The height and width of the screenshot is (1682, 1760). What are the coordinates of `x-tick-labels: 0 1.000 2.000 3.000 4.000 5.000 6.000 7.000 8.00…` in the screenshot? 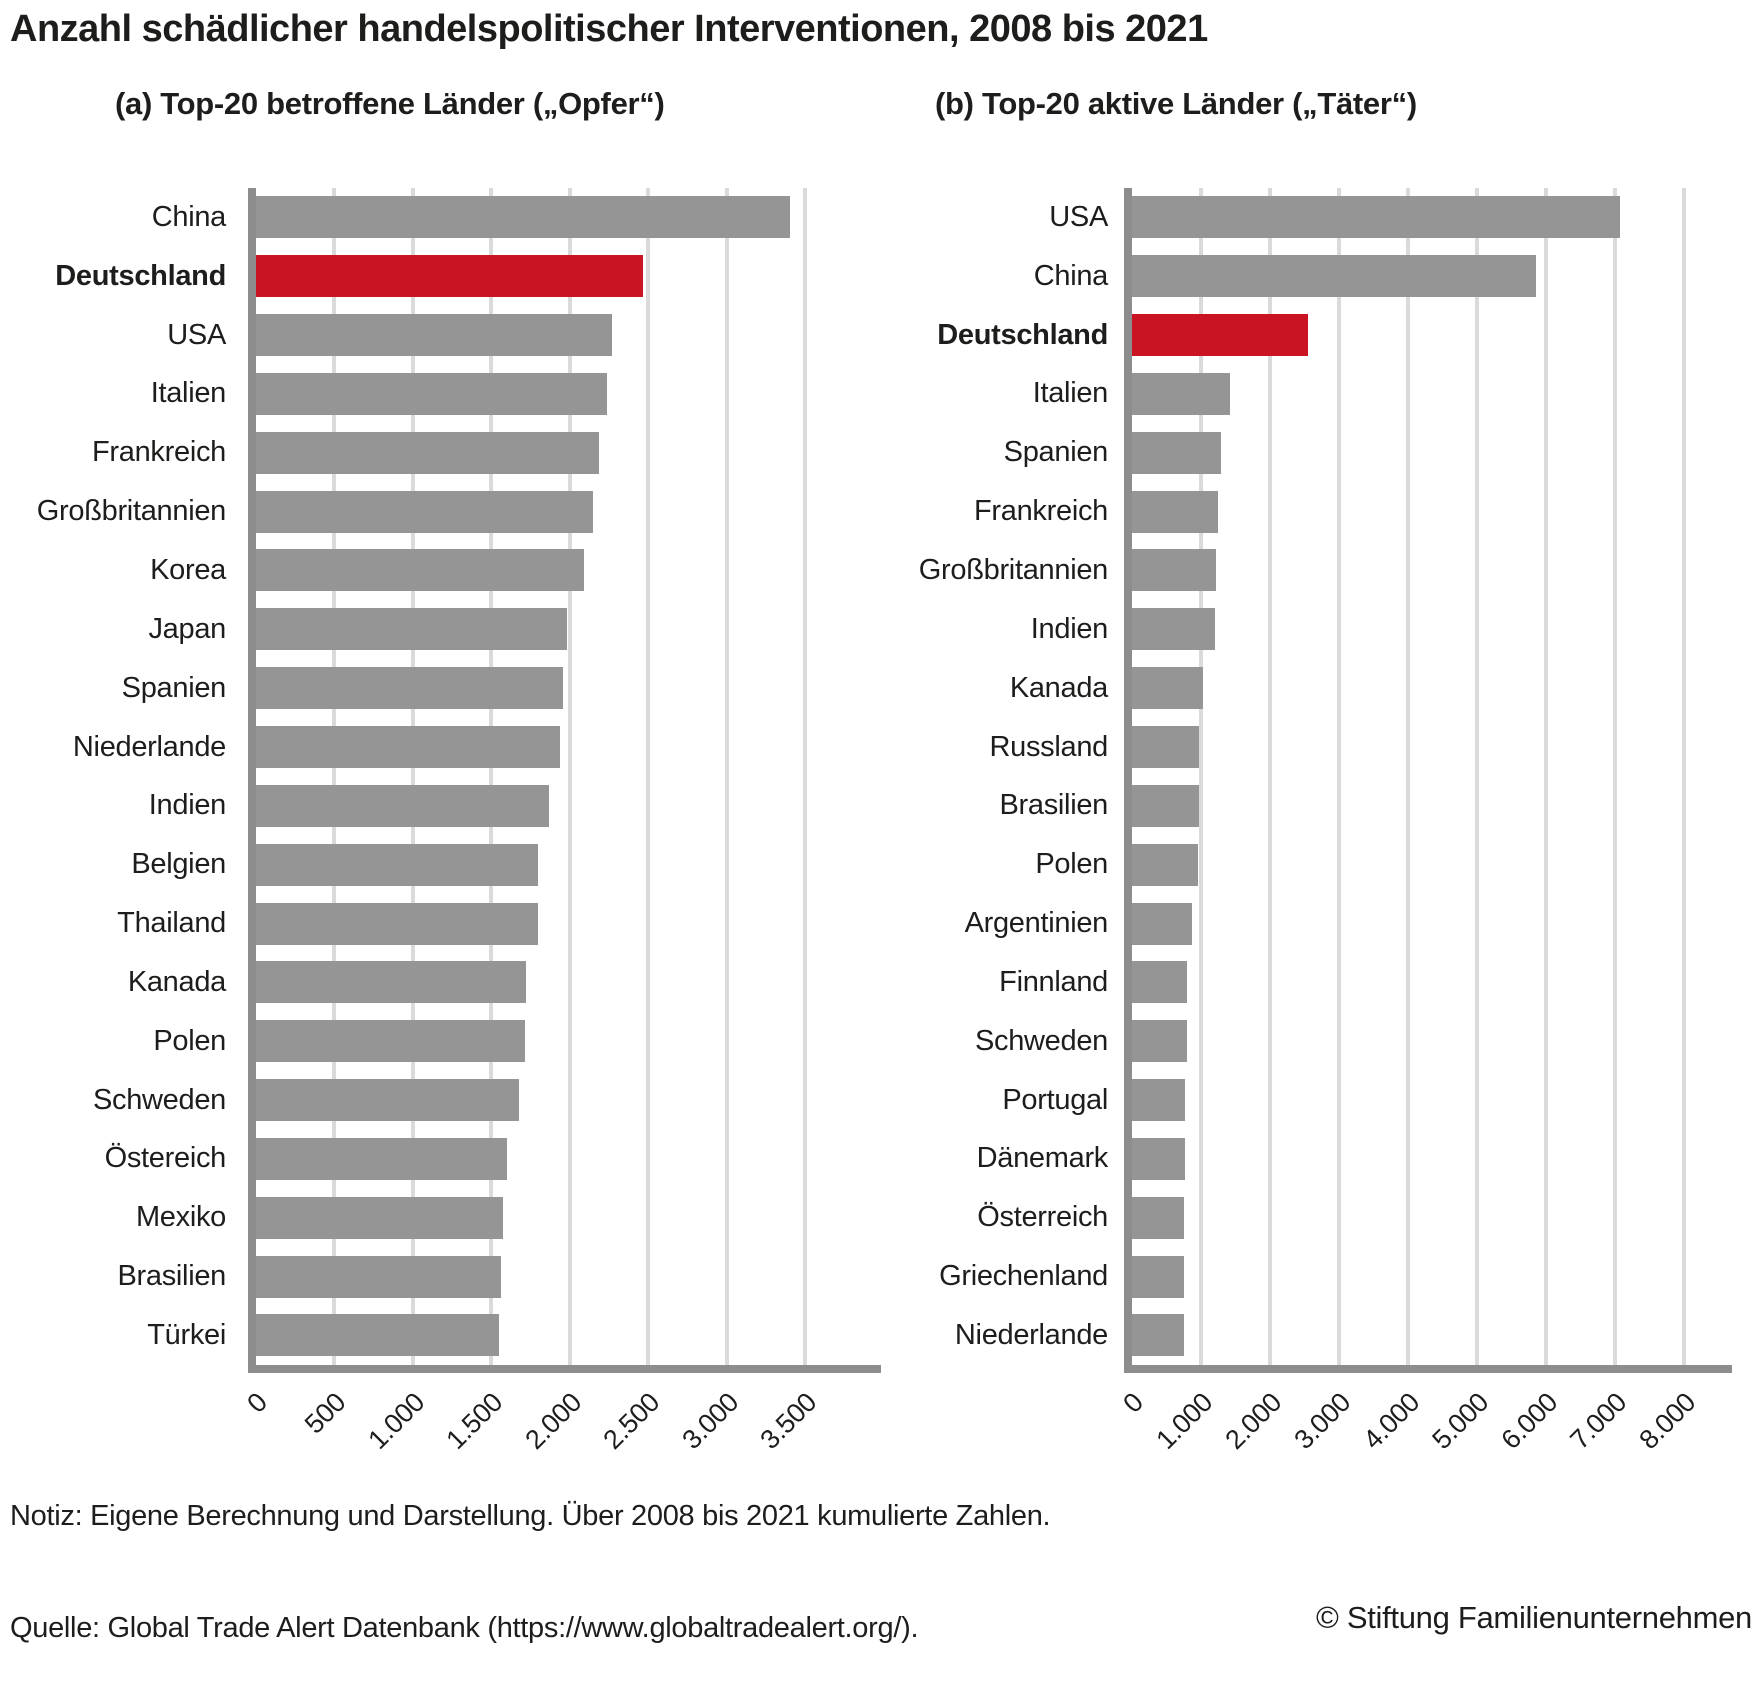 It's located at (1425, 1457).